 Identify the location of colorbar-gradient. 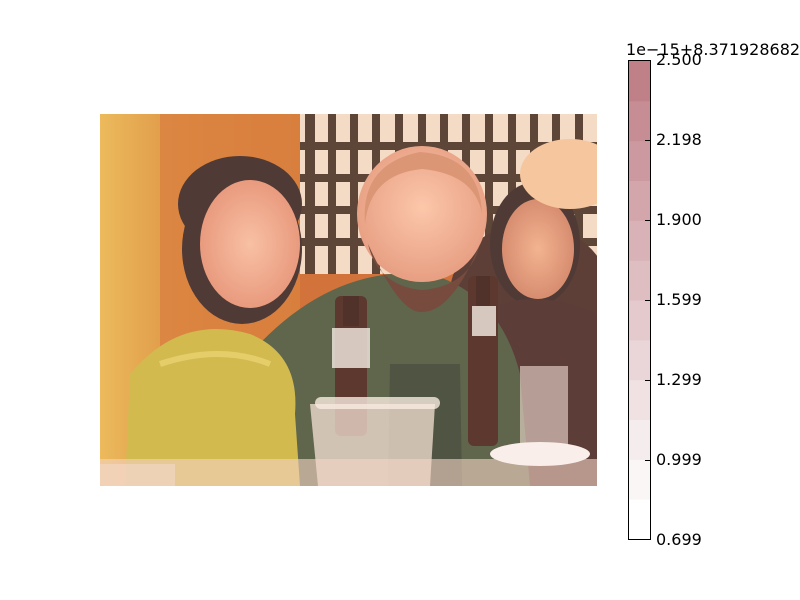
(639, 300).